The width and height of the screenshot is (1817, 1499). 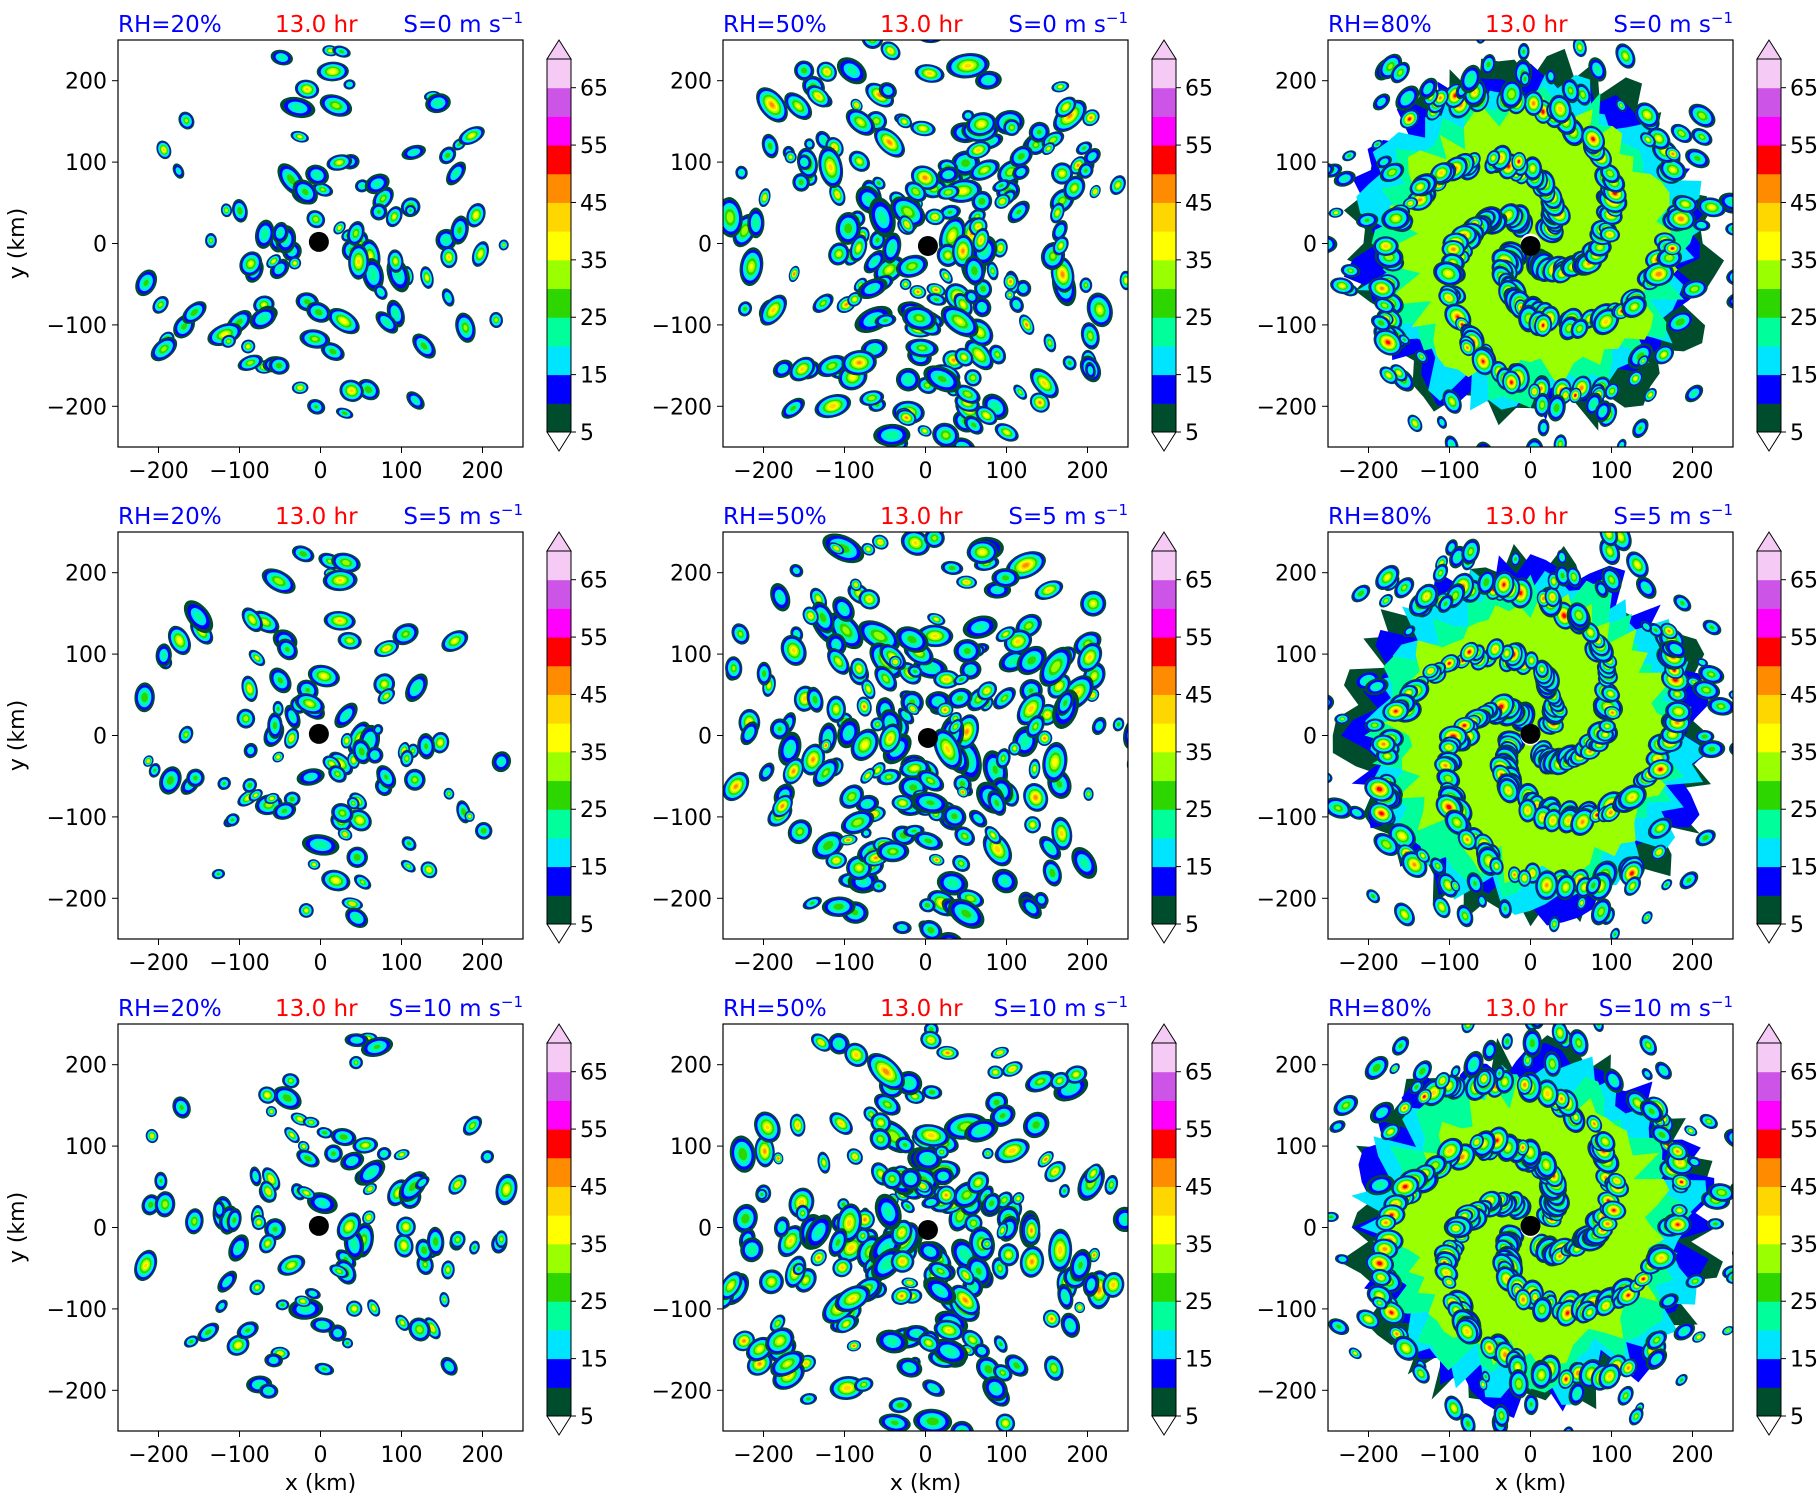 What do you see at coordinates (1164, 737) in the screenshot?
I see `colorbar-frame` at bounding box center [1164, 737].